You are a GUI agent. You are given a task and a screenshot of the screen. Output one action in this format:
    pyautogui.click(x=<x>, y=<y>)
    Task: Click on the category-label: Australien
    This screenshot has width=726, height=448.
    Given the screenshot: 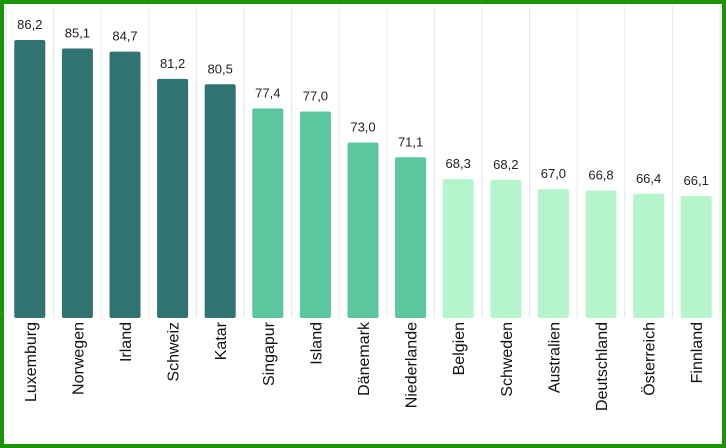 What is the action you would take?
    pyautogui.click(x=554, y=357)
    